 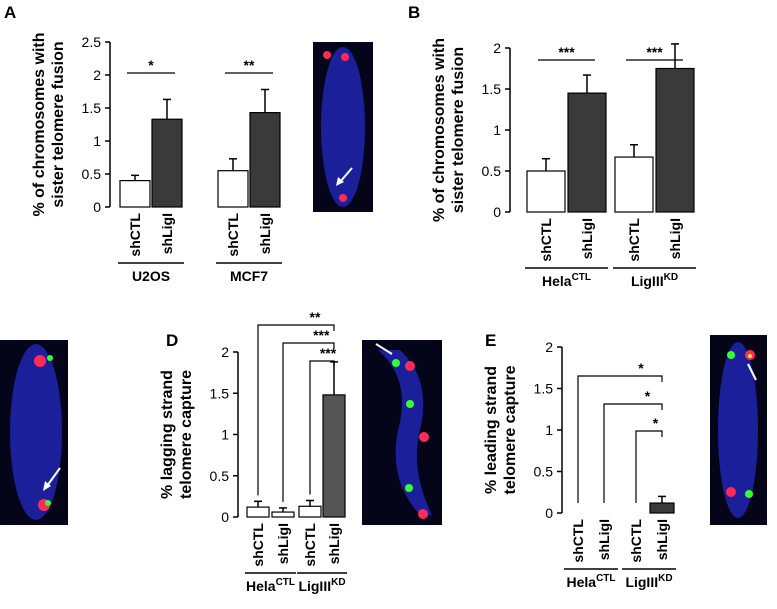 What do you see at coordinates (167, 434) in the screenshot?
I see `y-axis-label-line: % lagging strand` at bounding box center [167, 434].